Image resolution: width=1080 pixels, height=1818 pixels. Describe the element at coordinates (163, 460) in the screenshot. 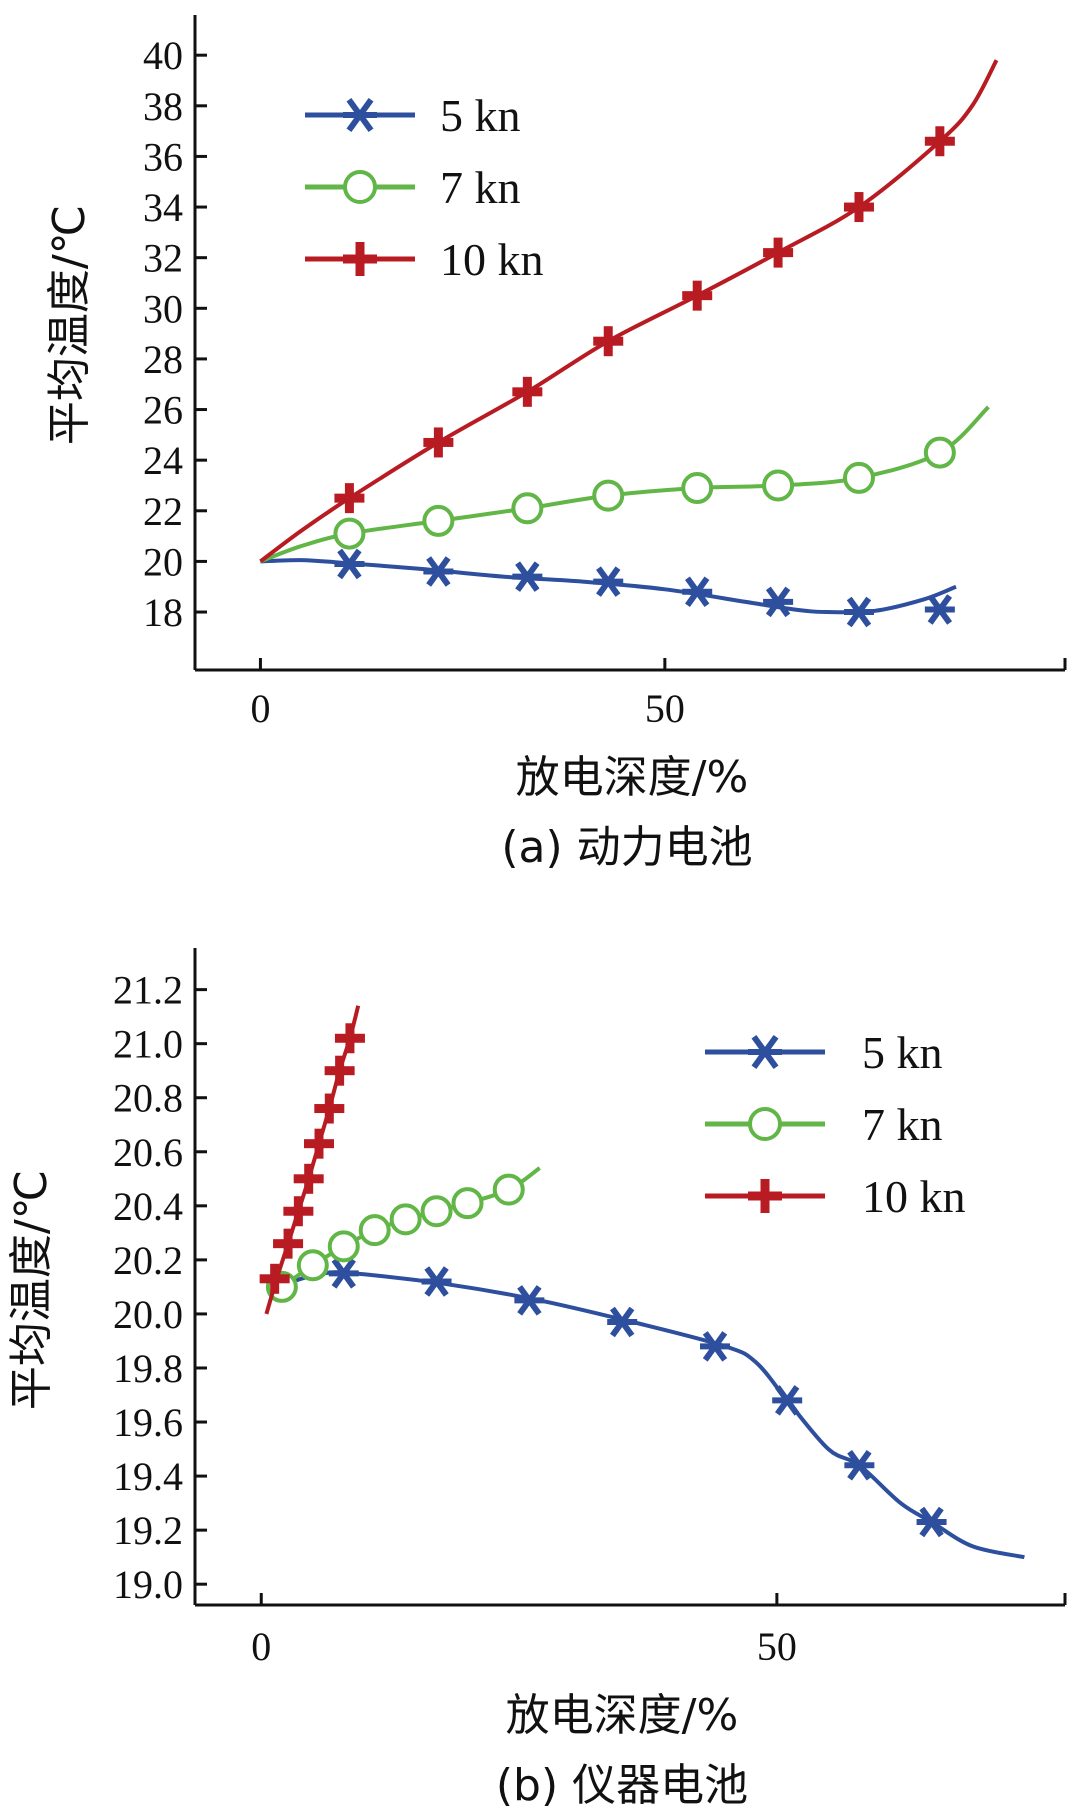

I see `panel-a-y-tick-label: 24` at that location.